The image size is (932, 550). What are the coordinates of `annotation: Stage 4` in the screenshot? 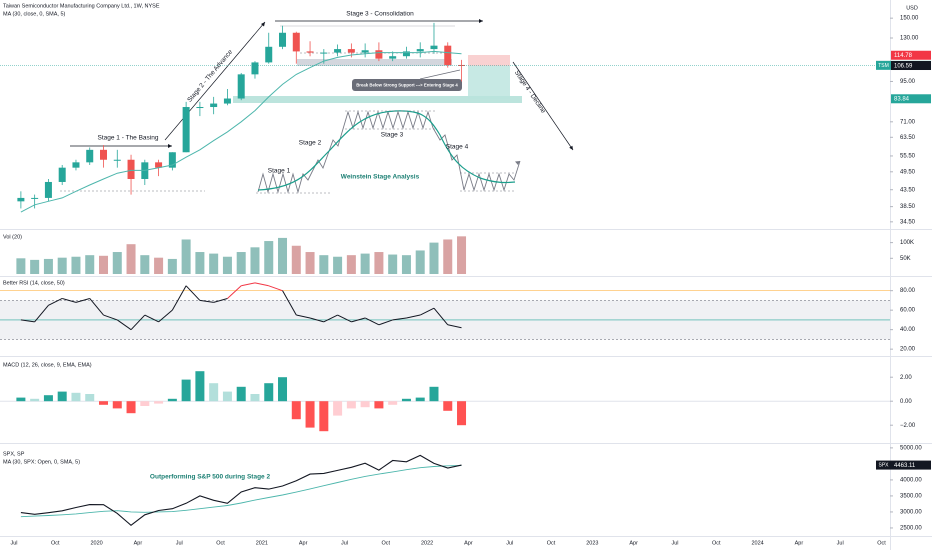 It's located at (457, 147).